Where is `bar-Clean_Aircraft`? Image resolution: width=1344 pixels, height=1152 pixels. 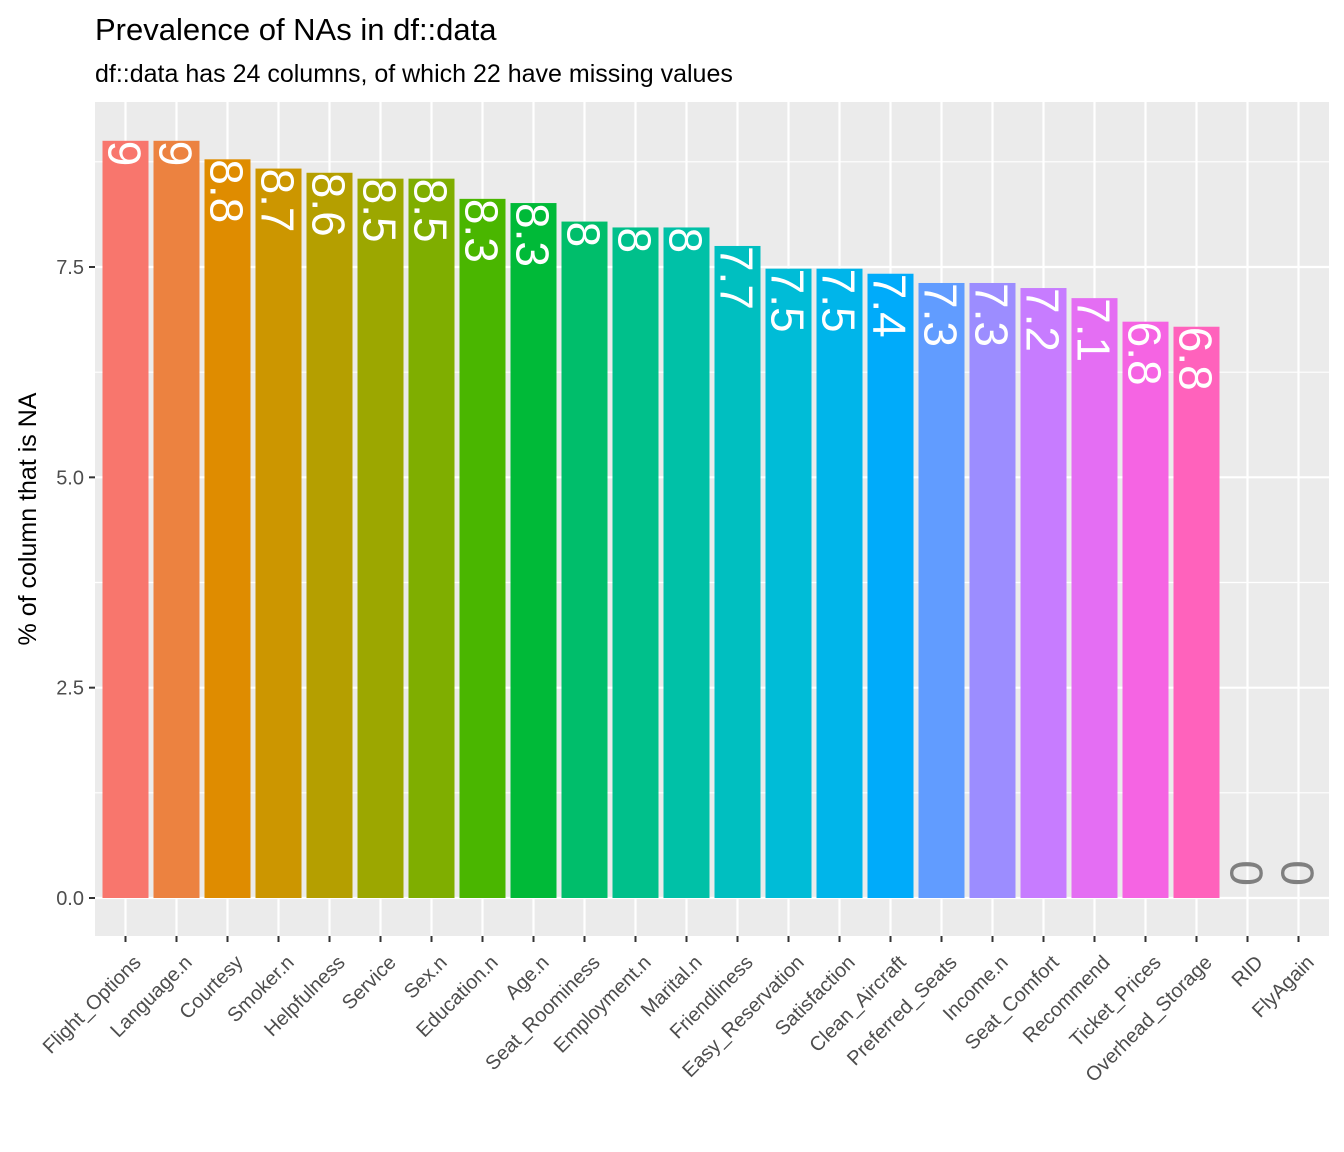 bar-Clean_Aircraft is located at coordinates (890, 585).